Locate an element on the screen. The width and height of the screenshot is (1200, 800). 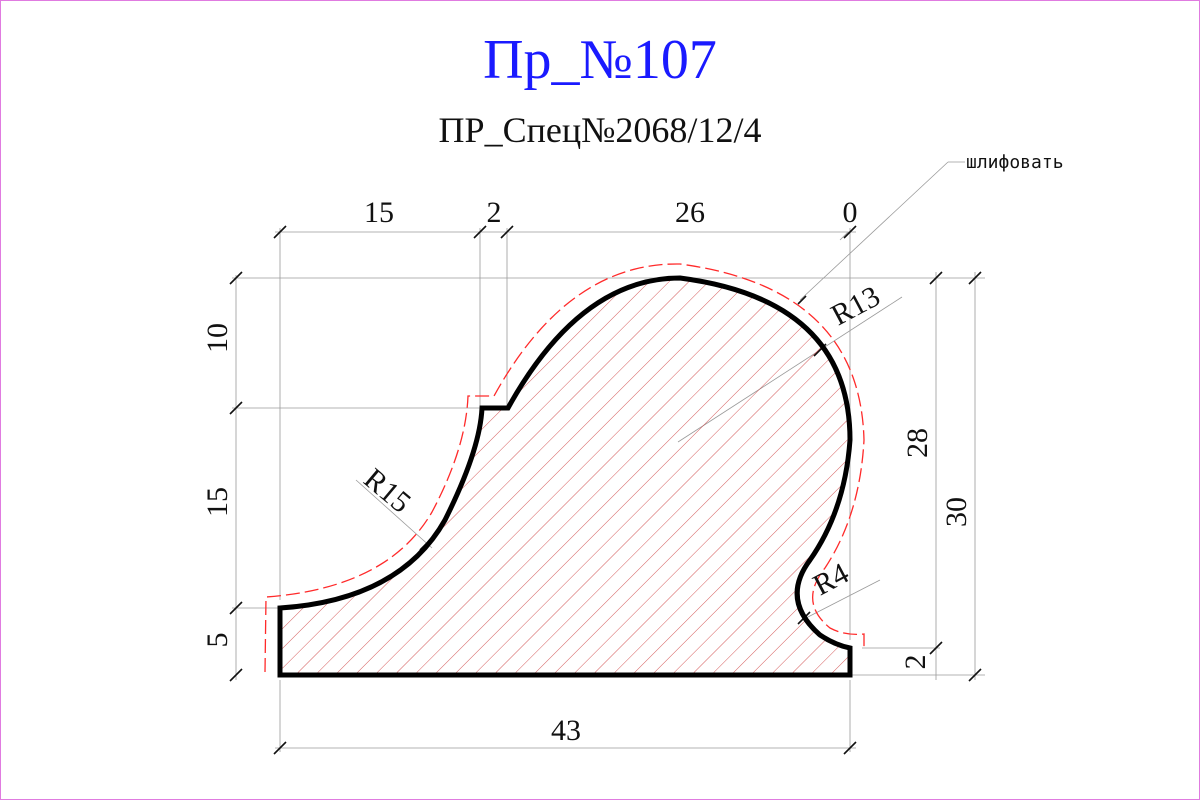
dim-left-10: 10 is located at coordinates (217, 338).